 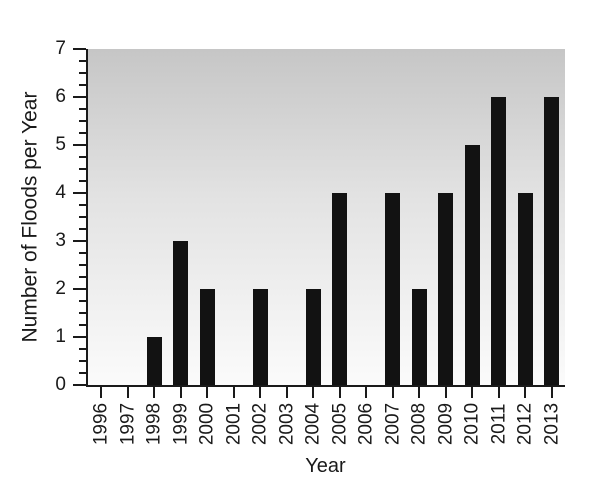 I want to click on x-tick-1997, so click(x=127, y=392).